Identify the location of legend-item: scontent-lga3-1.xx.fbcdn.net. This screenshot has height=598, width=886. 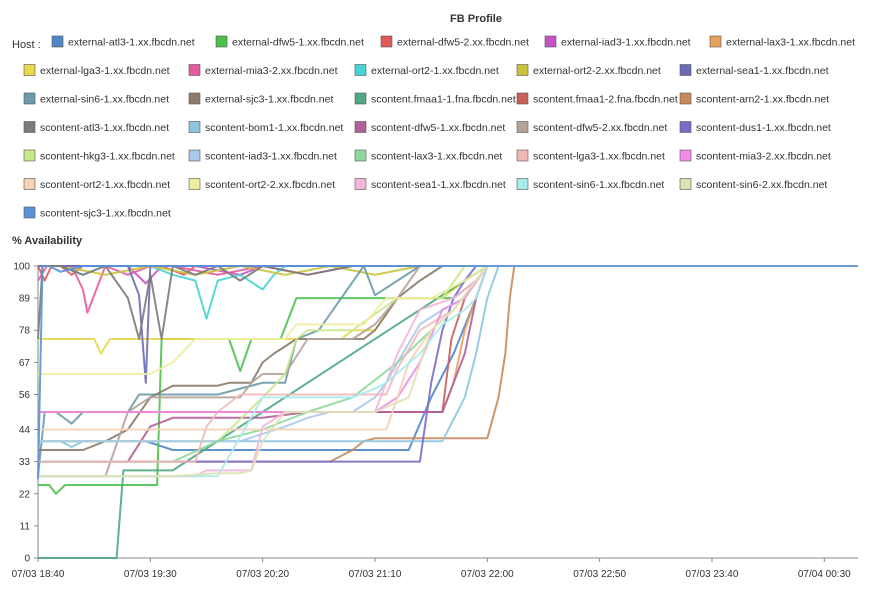
(590, 156).